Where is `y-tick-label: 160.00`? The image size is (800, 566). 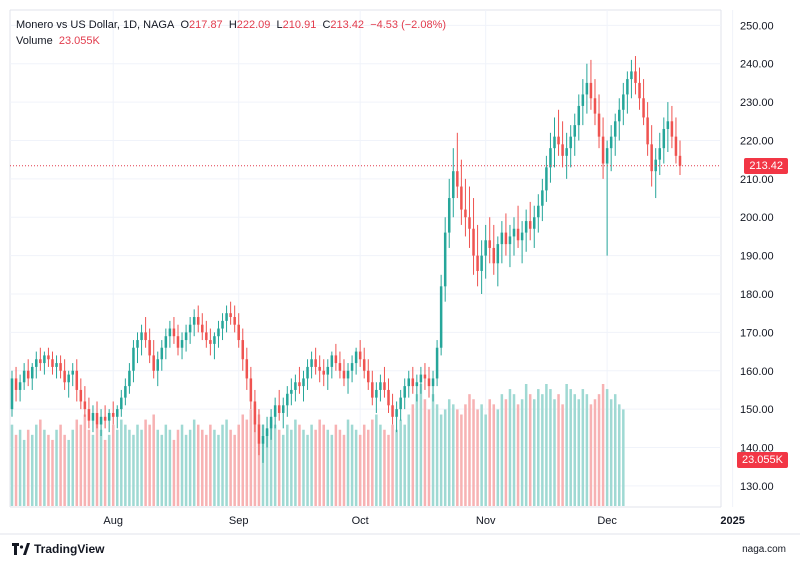
y-tick-label: 160.00 is located at coordinates (757, 372).